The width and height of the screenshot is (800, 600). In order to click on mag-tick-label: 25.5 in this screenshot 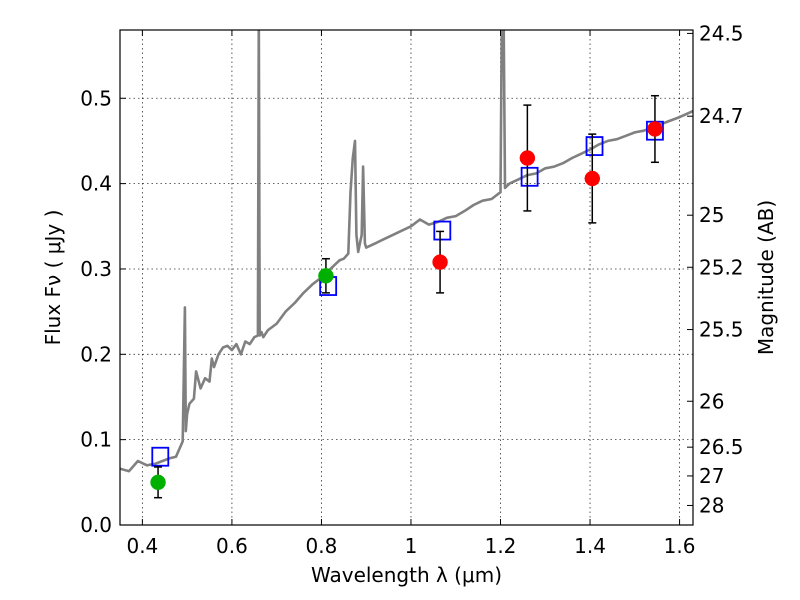, I will do `click(721, 330)`.